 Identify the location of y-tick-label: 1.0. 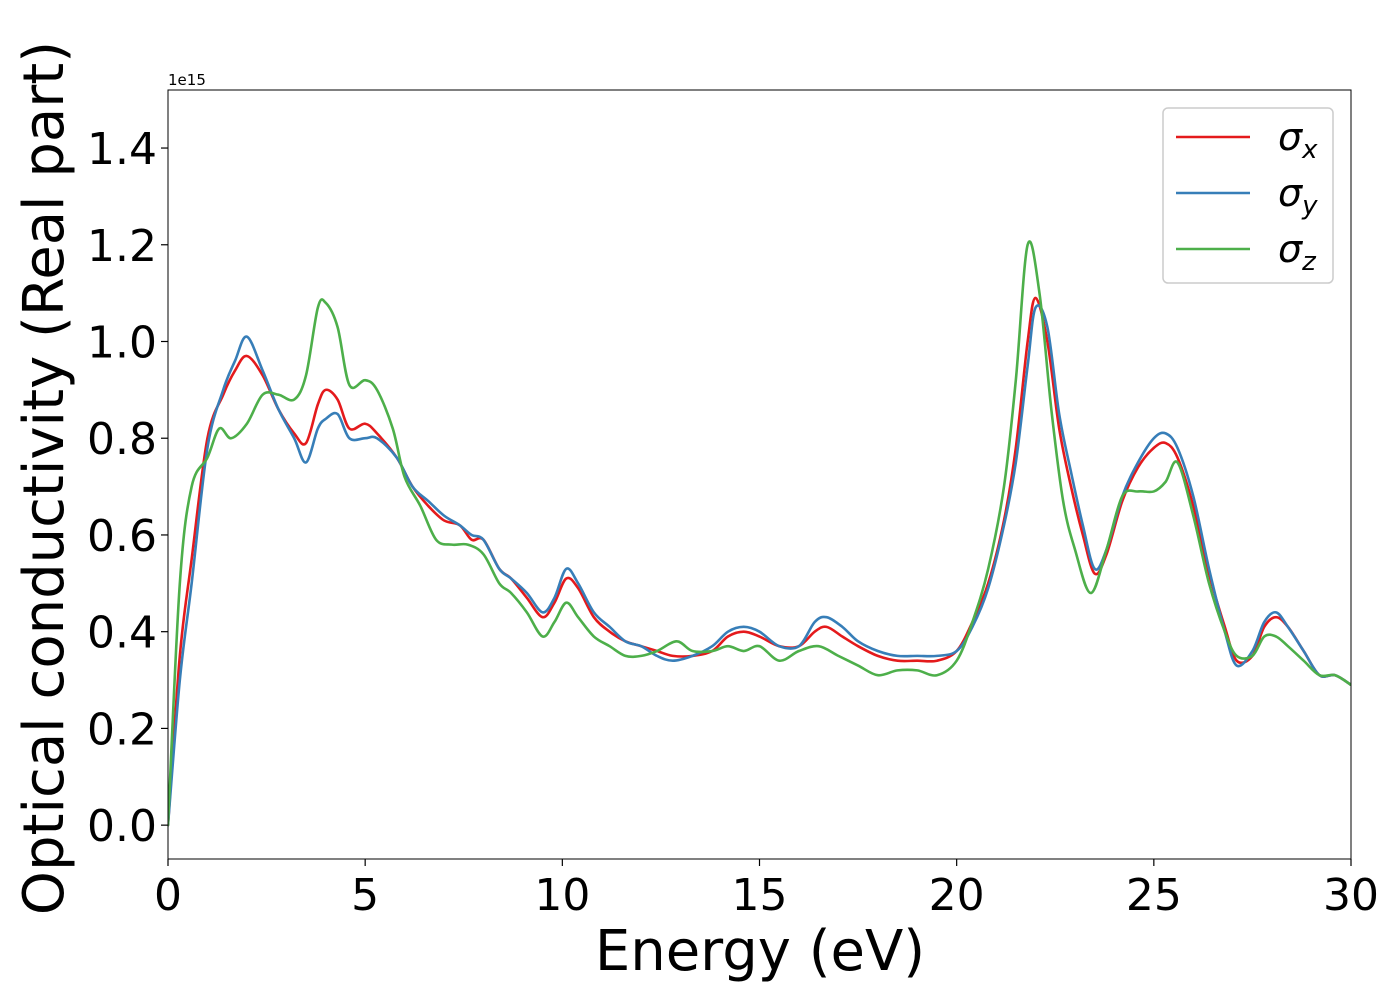
(122, 342).